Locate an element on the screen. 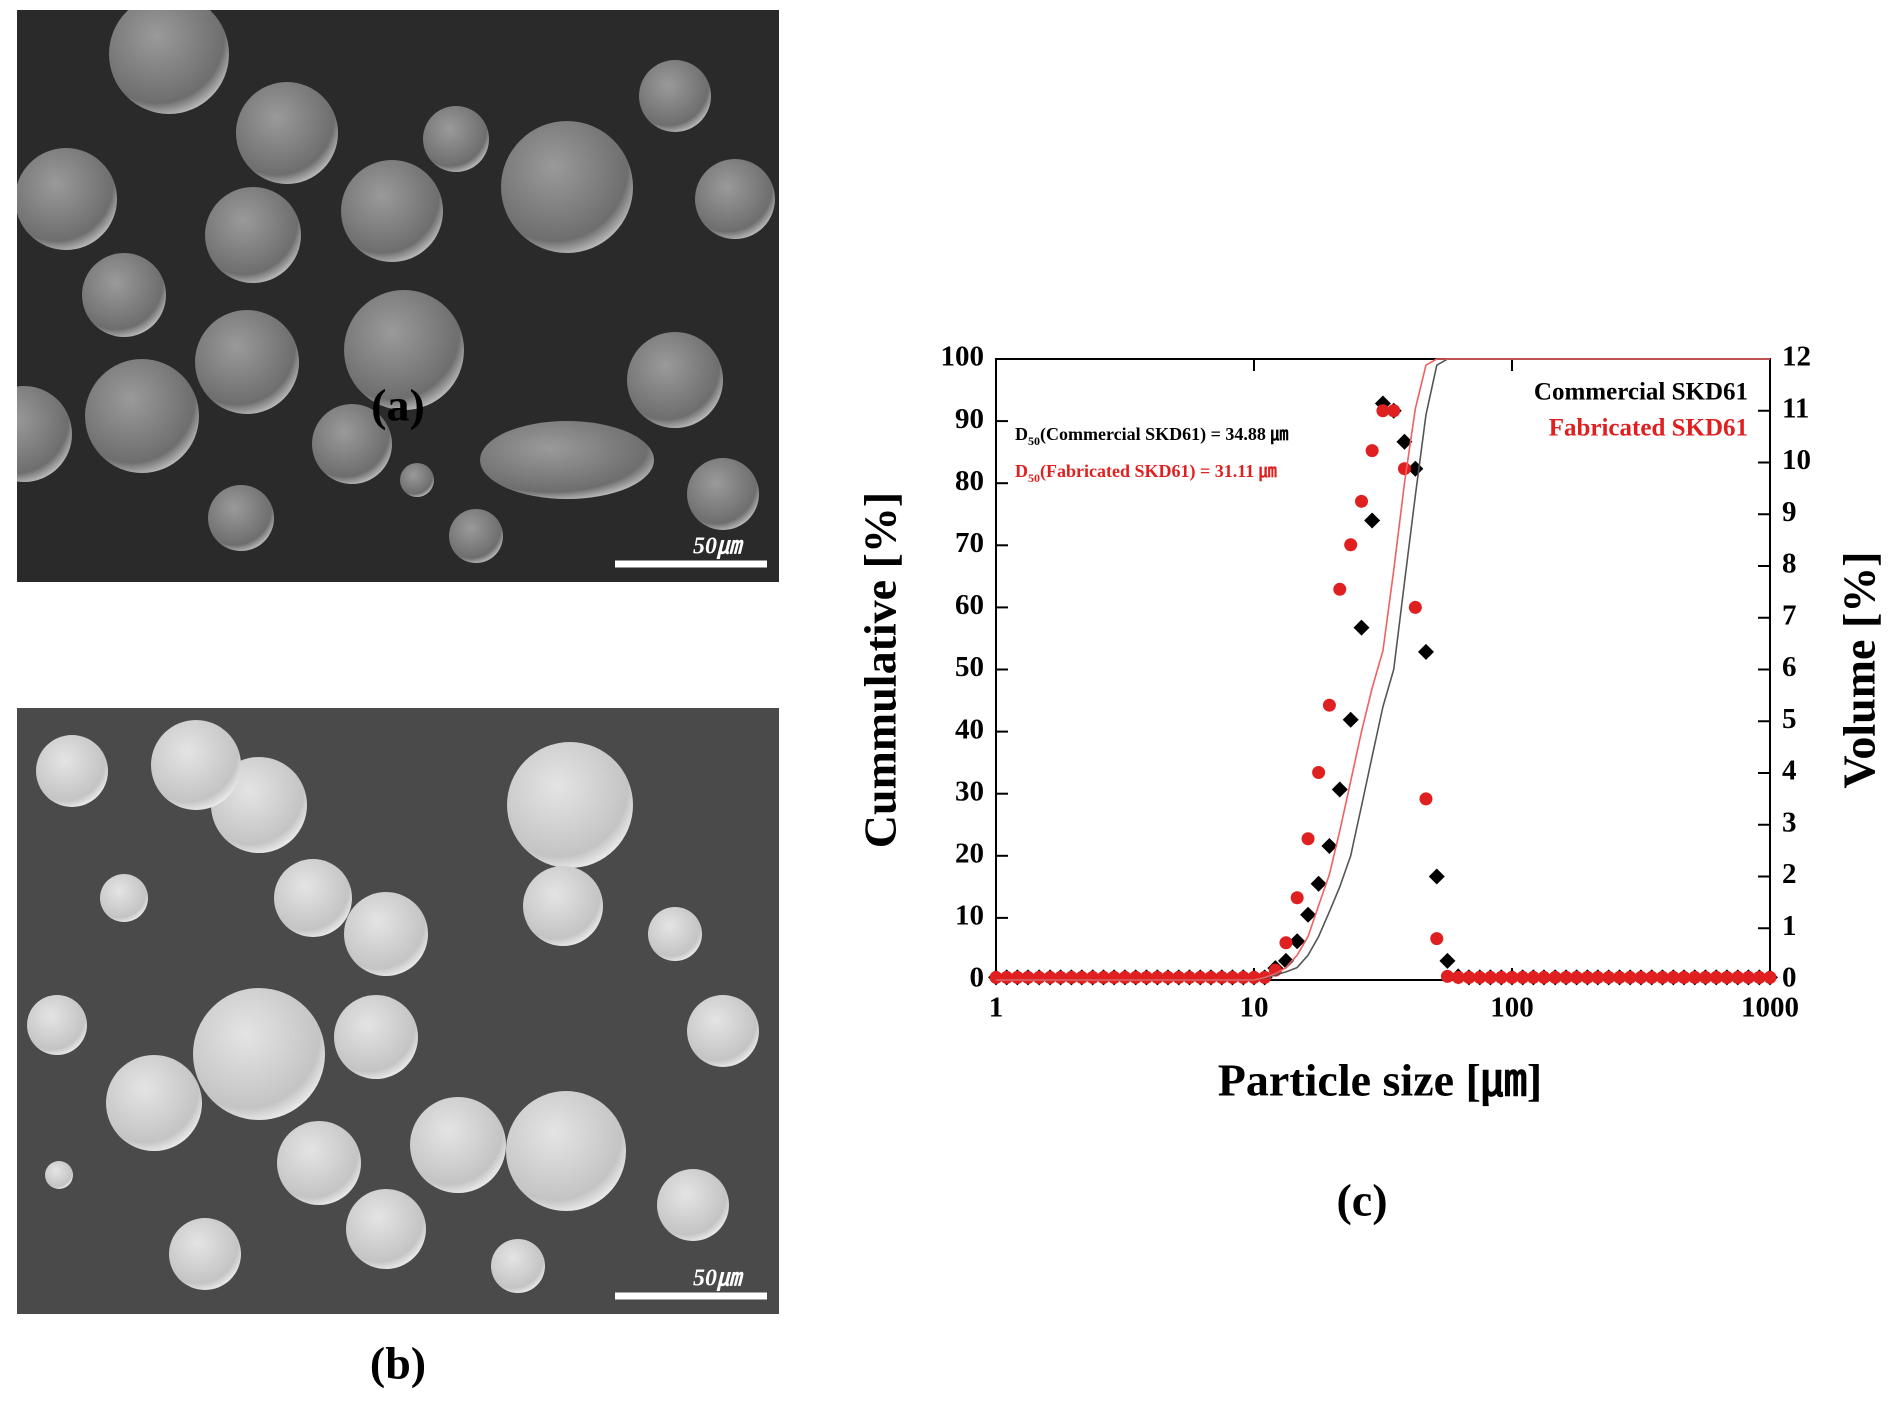 Image resolution: width=1890 pixels, height=1407 pixels. y2-tick-label: 9 is located at coordinates (1789, 512).